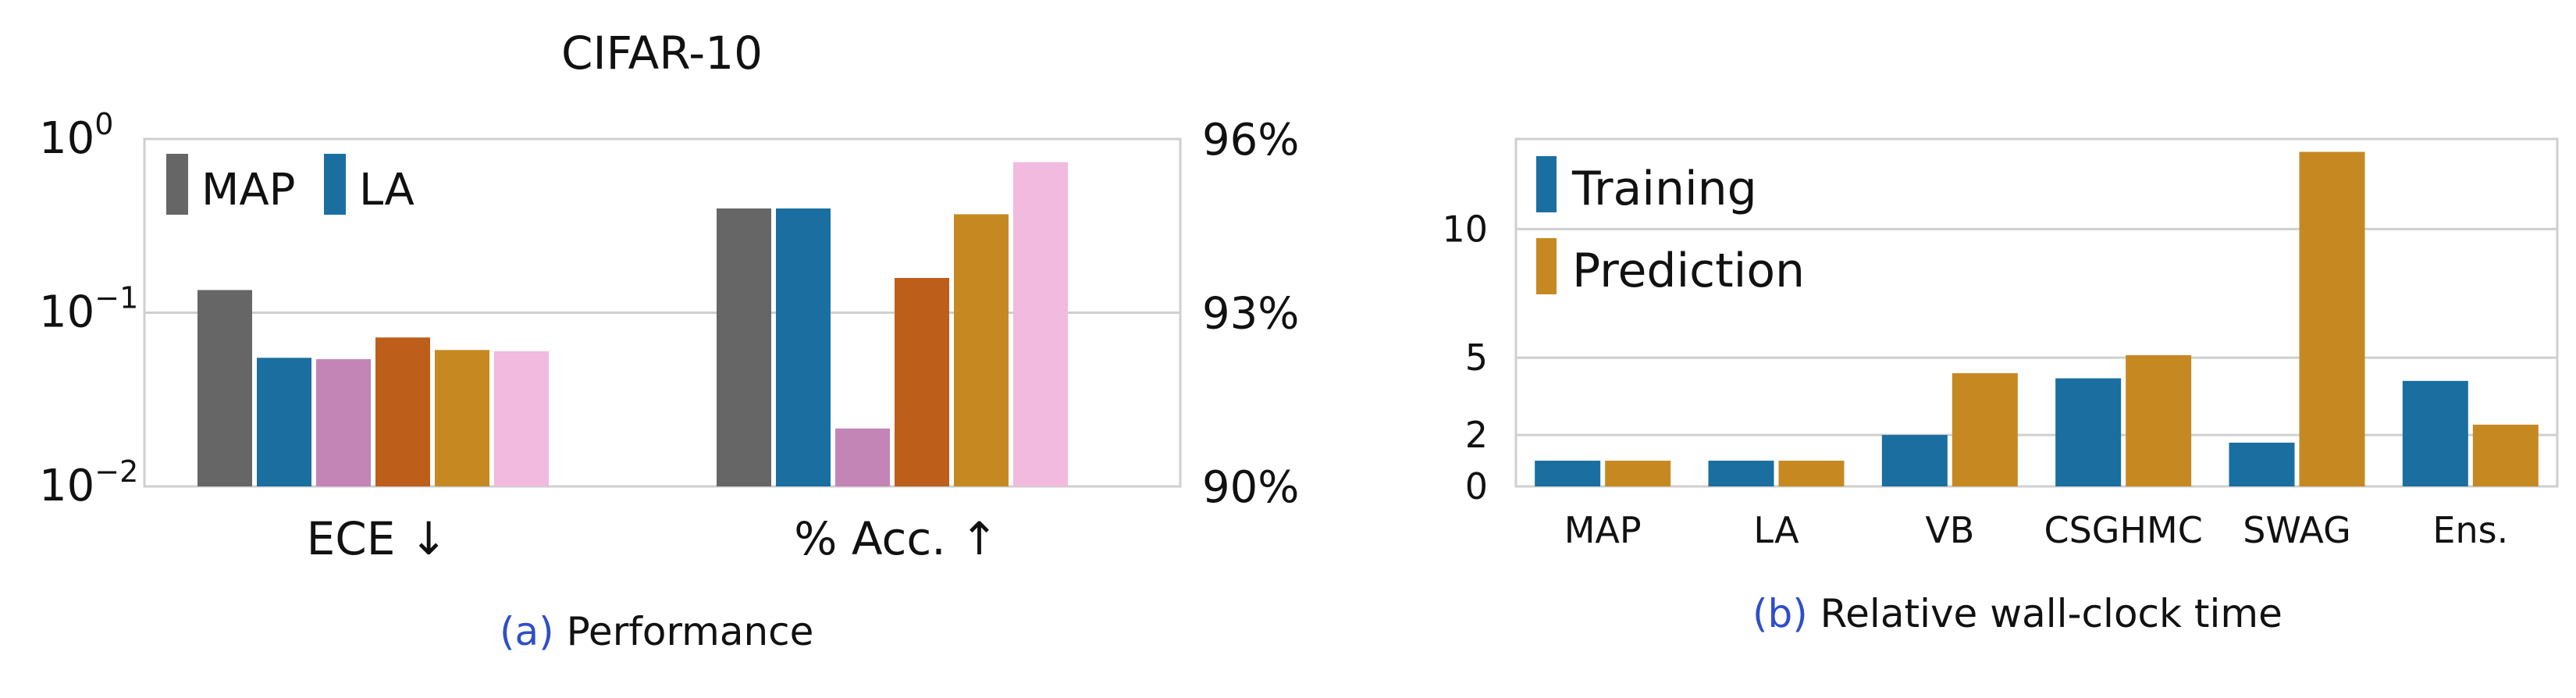 Image resolution: width=2576 pixels, height=698 pixels. Describe the element at coordinates (1664, 189) in the screenshot. I see `legend-label: Training` at that location.